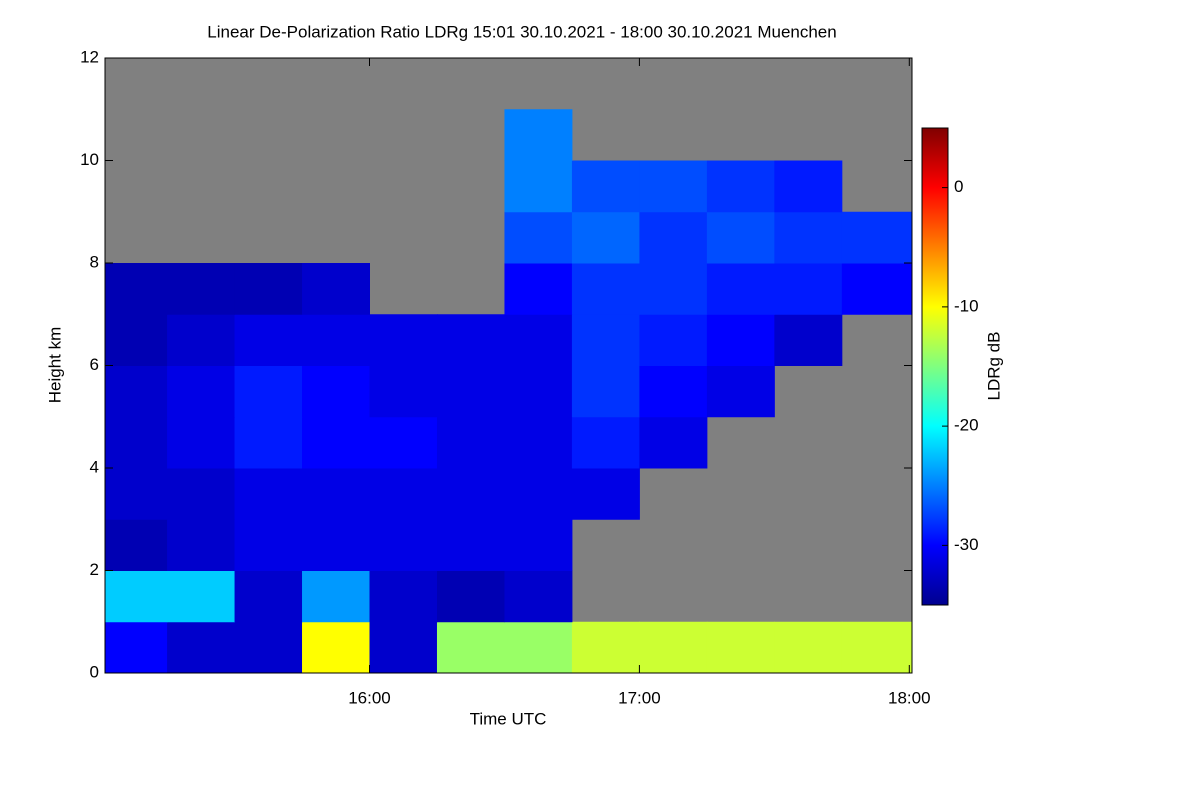 The width and height of the screenshot is (1200, 800). What do you see at coordinates (966, 544) in the screenshot?
I see `colorbar-tick-label: -30` at bounding box center [966, 544].